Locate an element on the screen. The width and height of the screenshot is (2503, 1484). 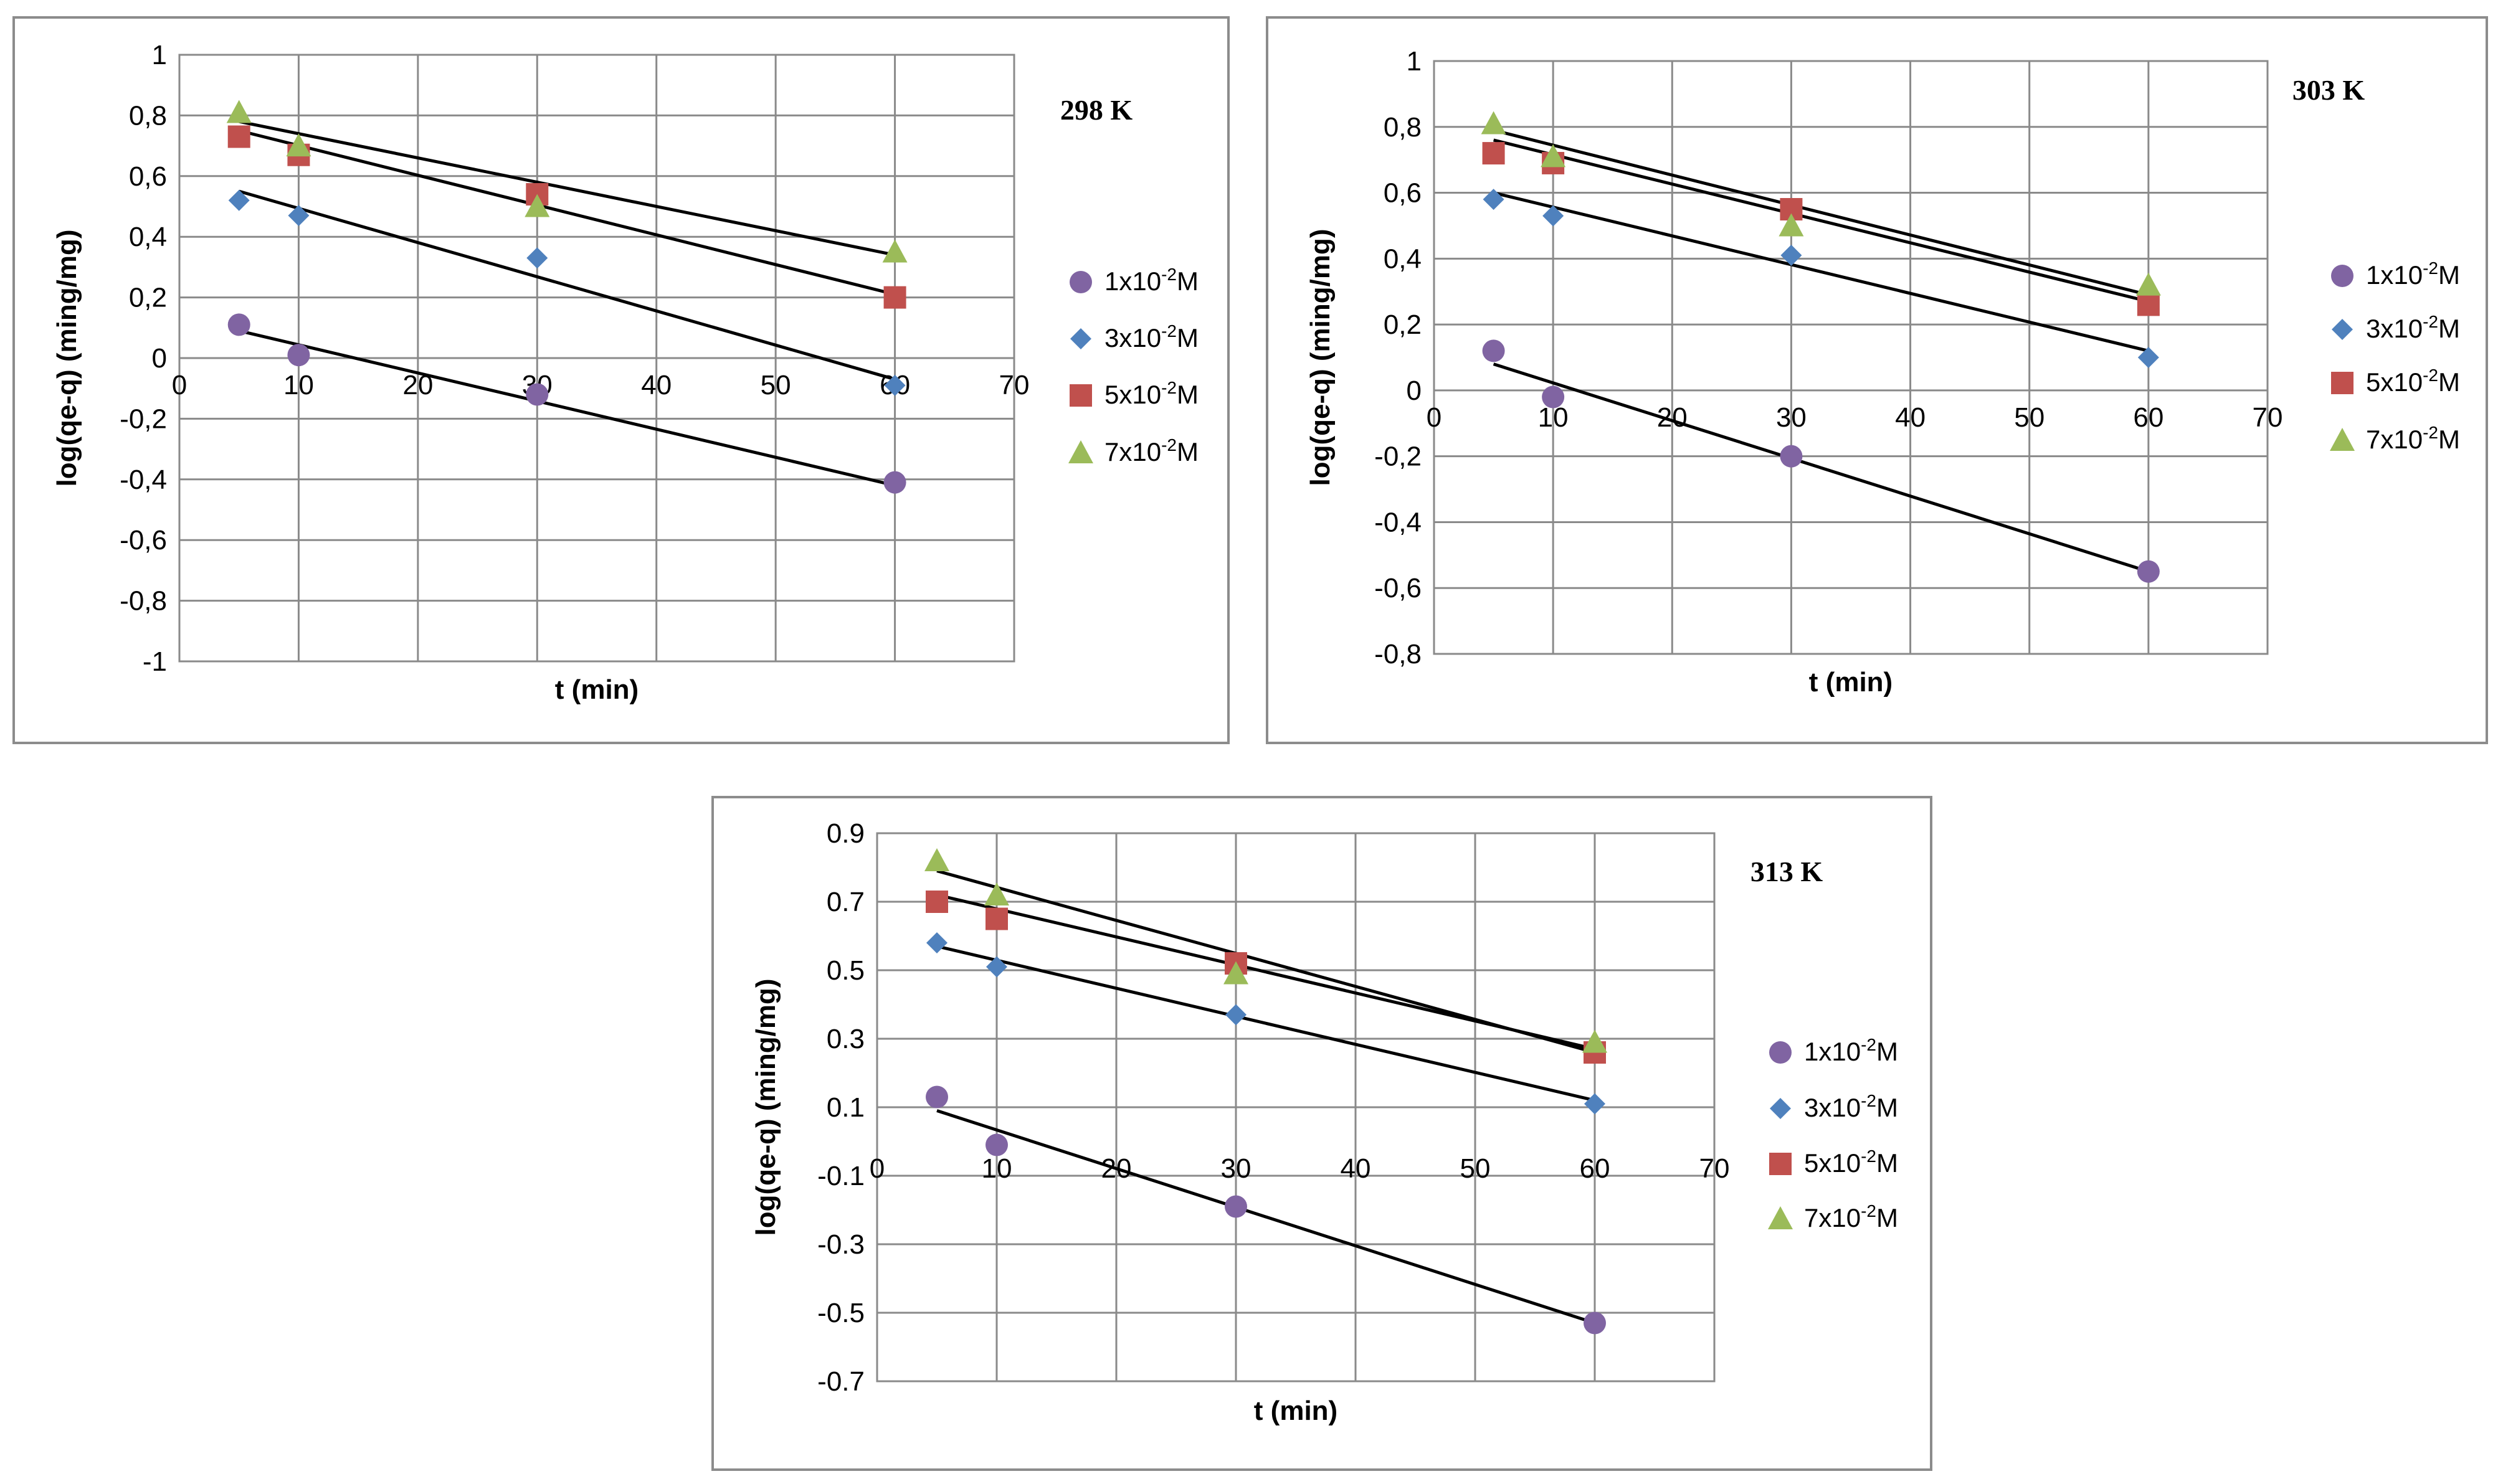
y-tick-label: -0,2 is located at coordinates (144, 419).